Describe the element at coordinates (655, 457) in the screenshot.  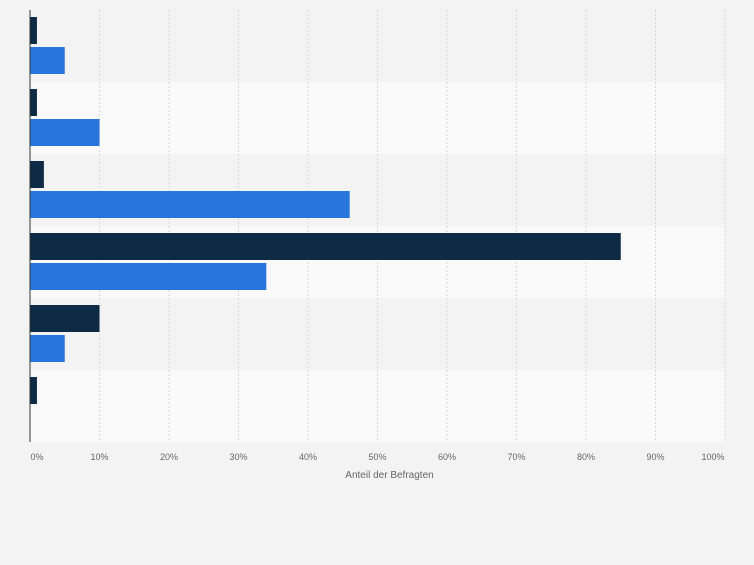
I see `x-tick-label: 90%` at that location.